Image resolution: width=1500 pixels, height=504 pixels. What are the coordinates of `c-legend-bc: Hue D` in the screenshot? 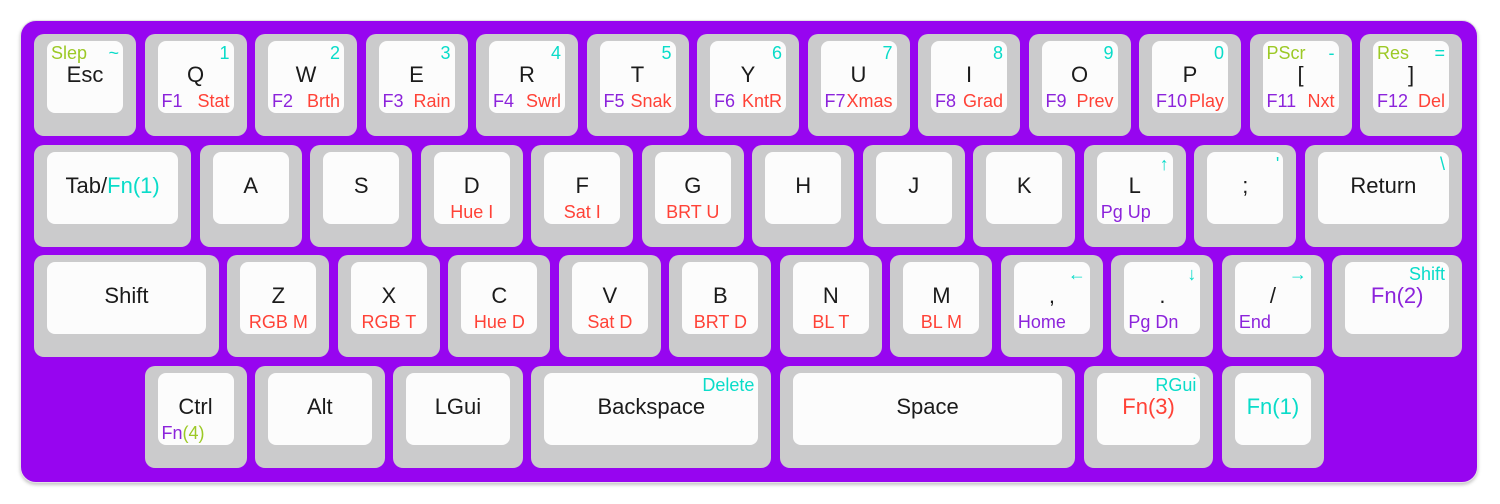 It's located at (499, 322).